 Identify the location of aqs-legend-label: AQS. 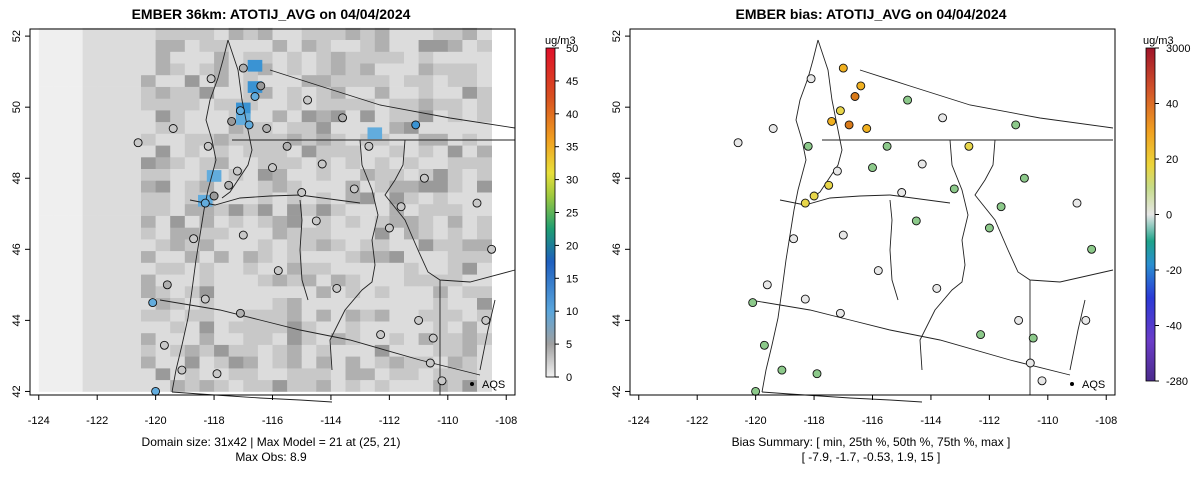
(493, 385).